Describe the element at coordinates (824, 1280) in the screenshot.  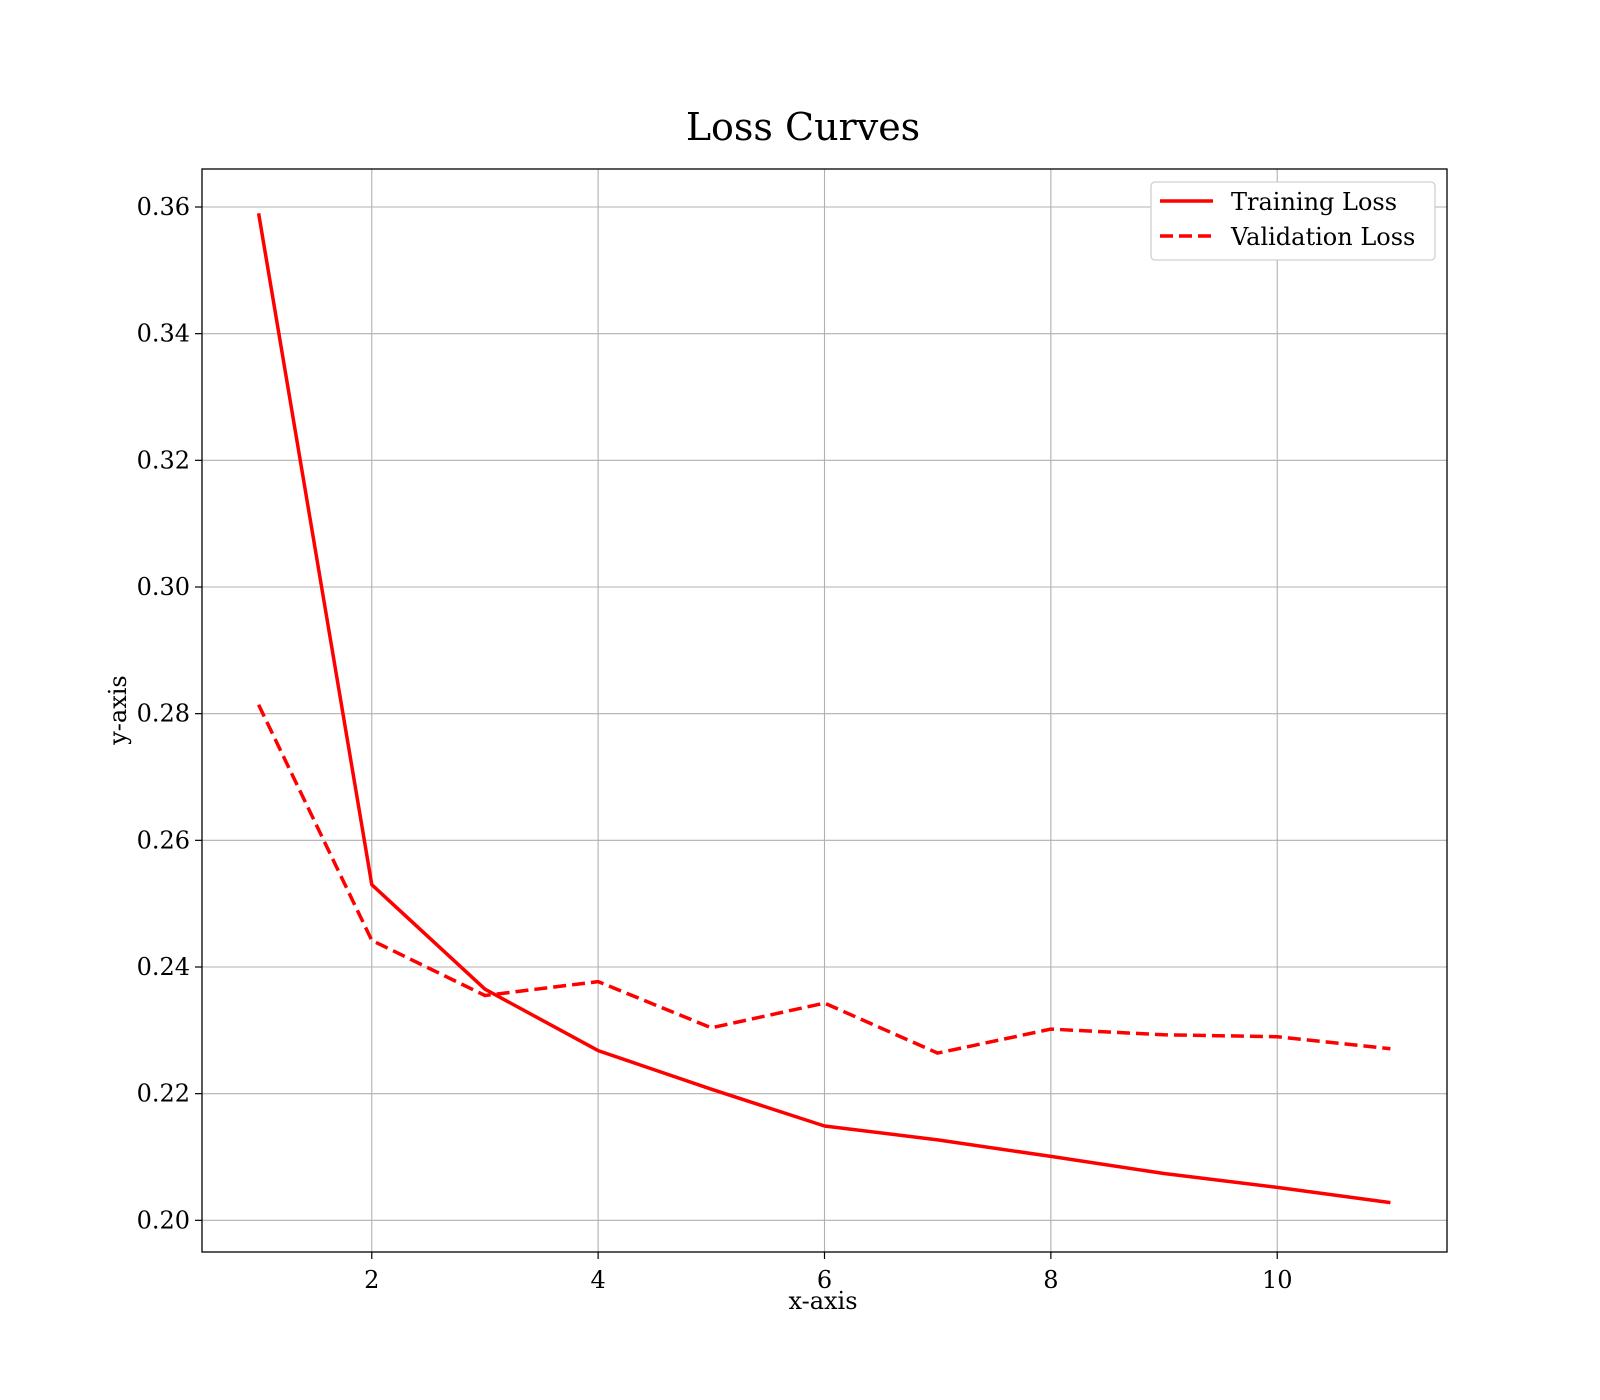
I see `x-tick-label: 6` at that location.